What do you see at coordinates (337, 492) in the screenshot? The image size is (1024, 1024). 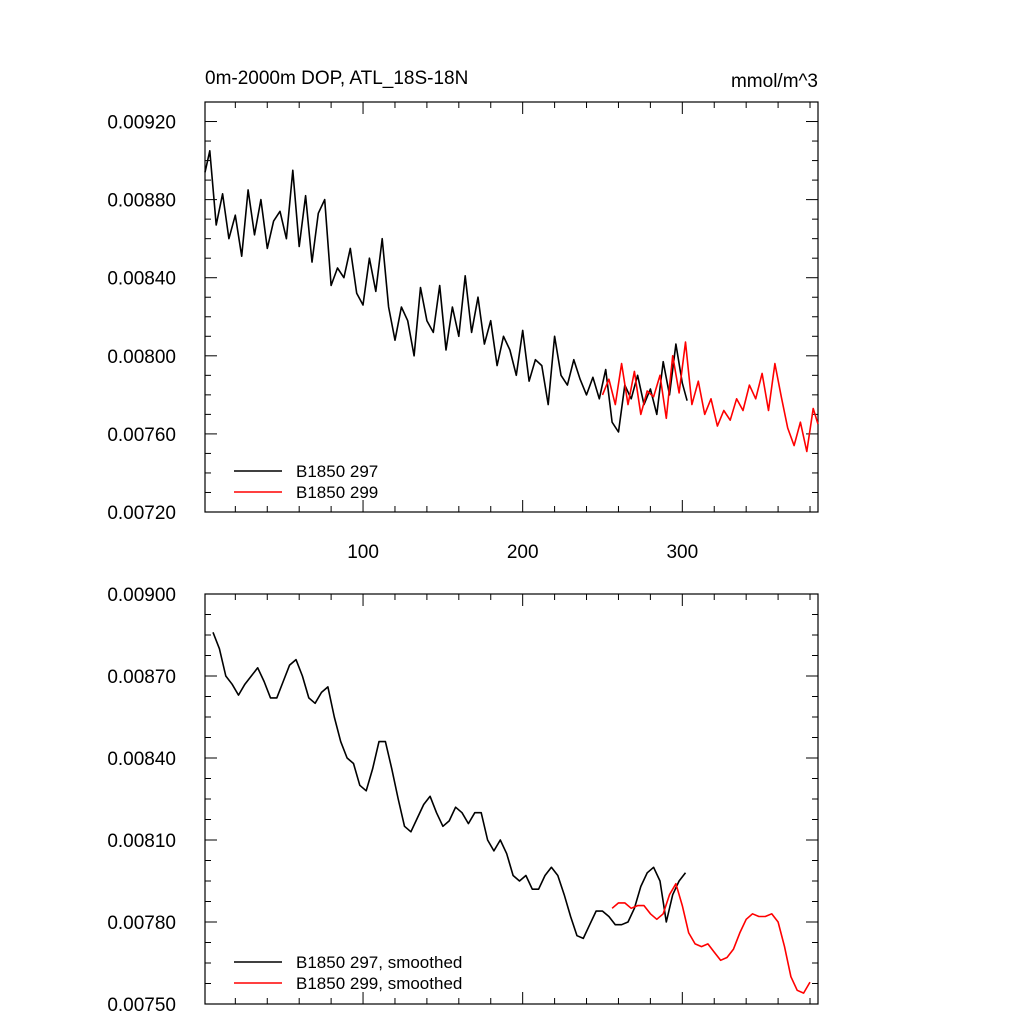 I see `legend-label-b1850-299: B1850 299` at bounding box center [337, 492].